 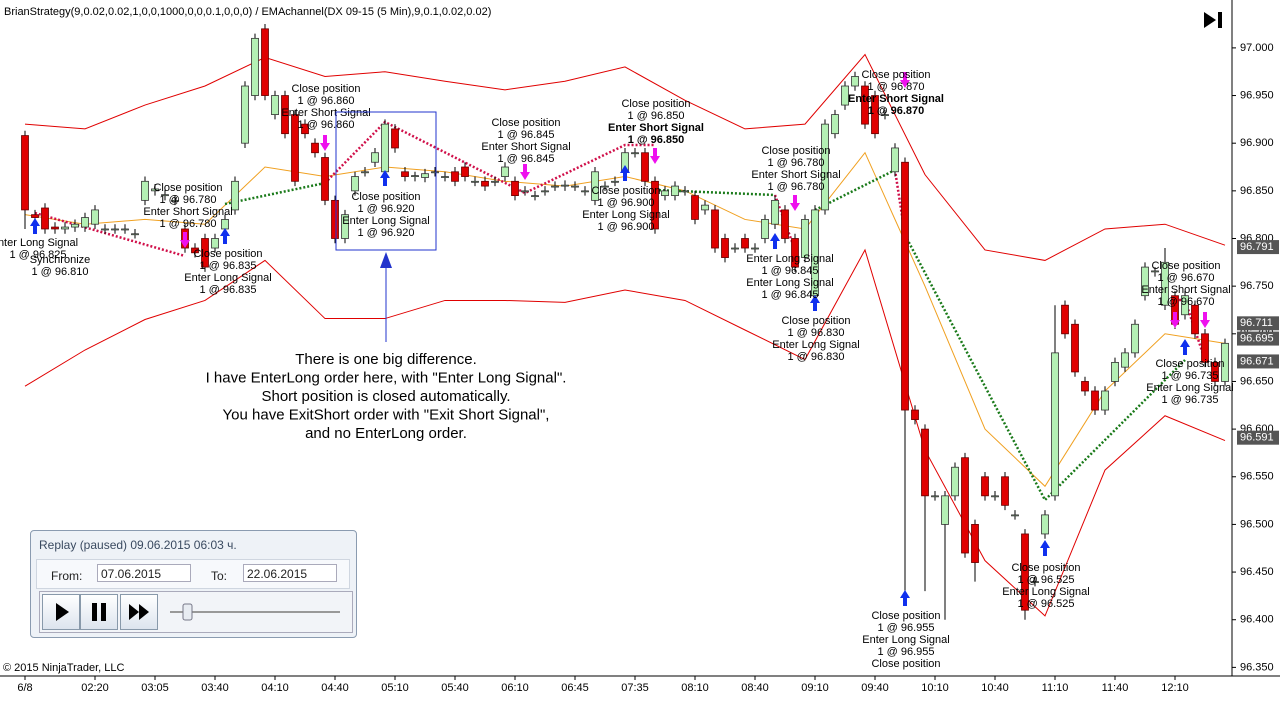 I want to click on x-tick-label: 03:05, so click(x=155, y=688).